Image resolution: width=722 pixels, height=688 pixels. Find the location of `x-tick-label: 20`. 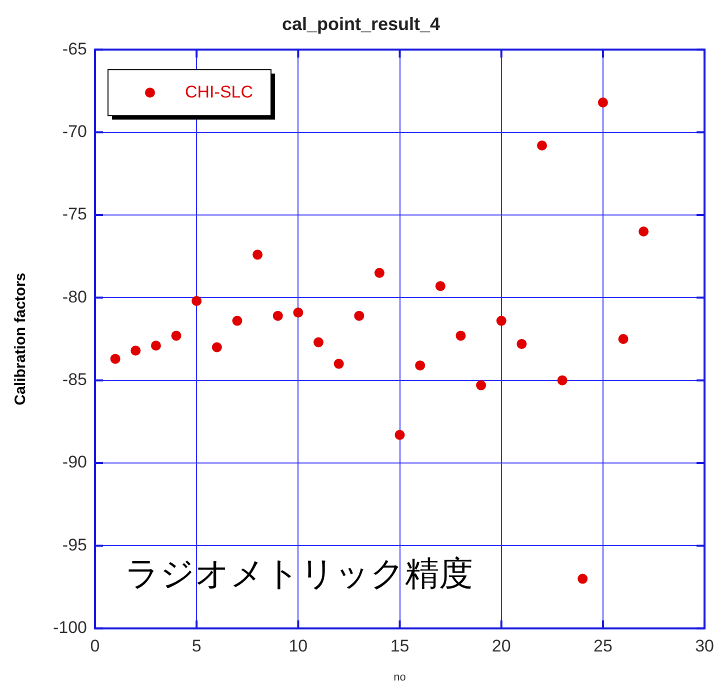

x-tick-label: 20 is located at coordinates (501, 646).